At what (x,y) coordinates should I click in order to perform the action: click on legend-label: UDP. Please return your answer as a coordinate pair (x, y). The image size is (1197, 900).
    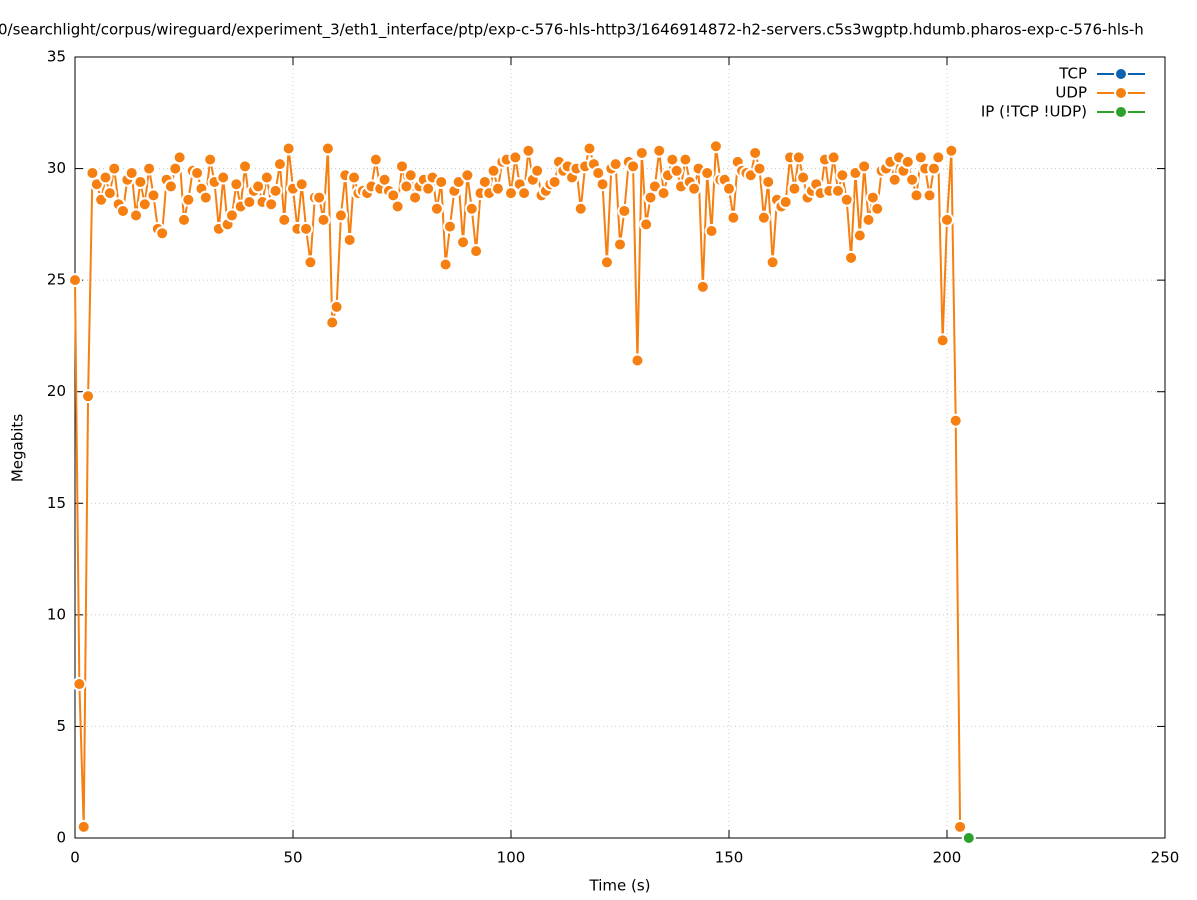
    Looking at the image, I should click on (1071, 93).